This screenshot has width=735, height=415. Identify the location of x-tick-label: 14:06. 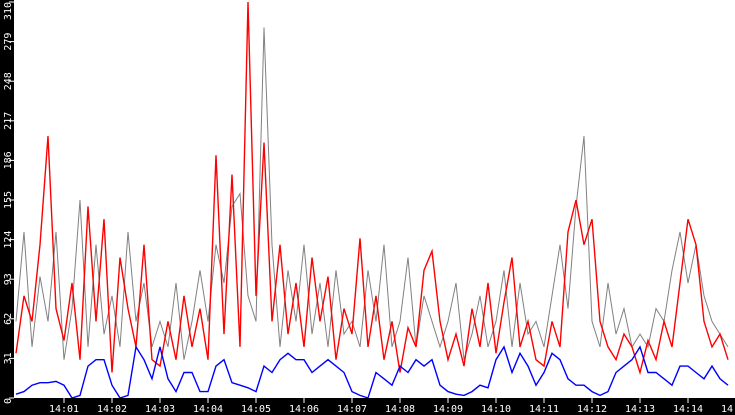
(304, 409).